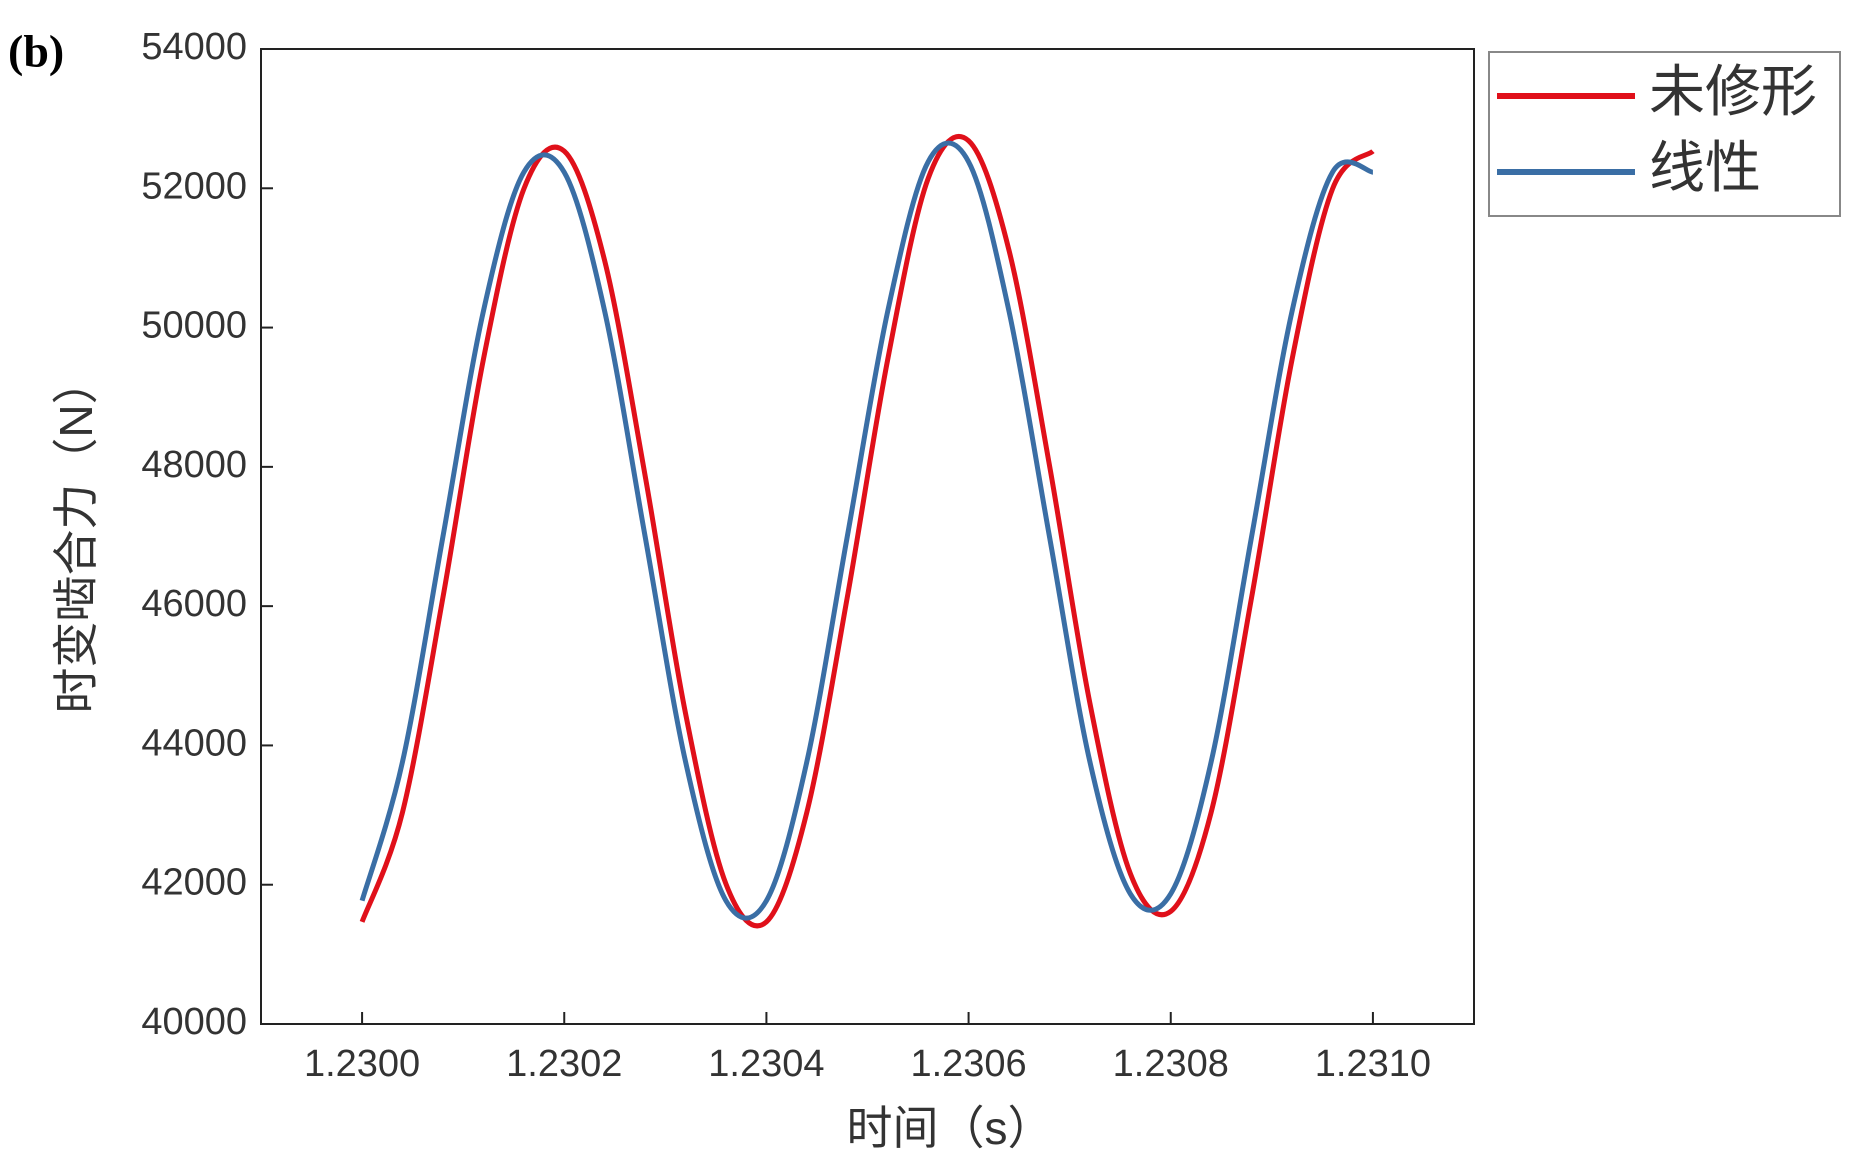  I want to click on x-tick-label: 1.2300, so click(362, 1064).